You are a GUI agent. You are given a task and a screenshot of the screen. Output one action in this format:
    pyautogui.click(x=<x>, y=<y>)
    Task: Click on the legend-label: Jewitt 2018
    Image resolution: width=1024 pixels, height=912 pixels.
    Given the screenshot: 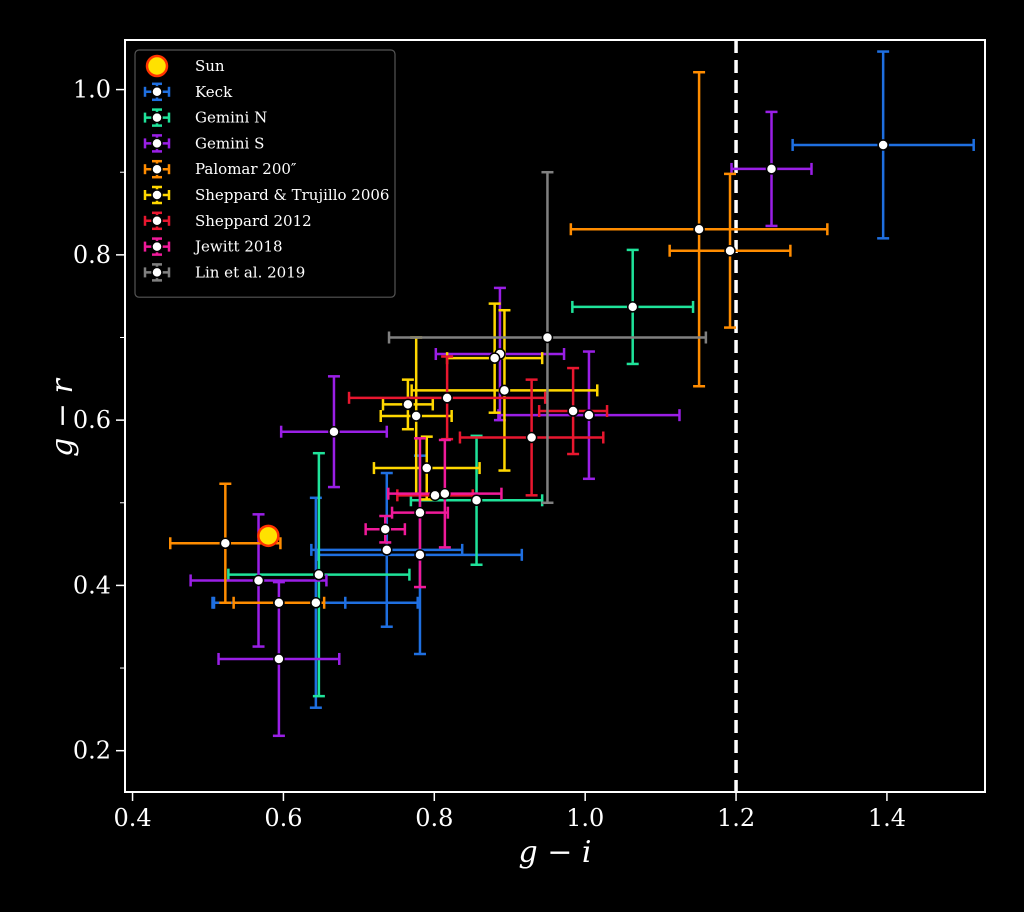 What is the action you would take?
    pyautogui.click(x=238, y=247)
    